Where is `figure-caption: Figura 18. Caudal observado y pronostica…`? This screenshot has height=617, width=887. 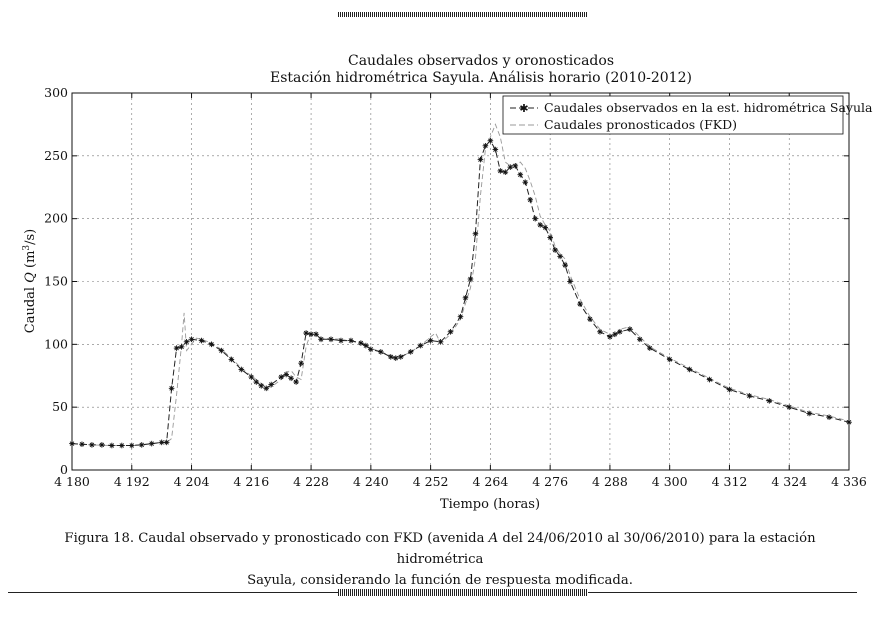 figure-caption: Figura 18. Caudal observado y pronostica… is located at coordinates (440, 559).